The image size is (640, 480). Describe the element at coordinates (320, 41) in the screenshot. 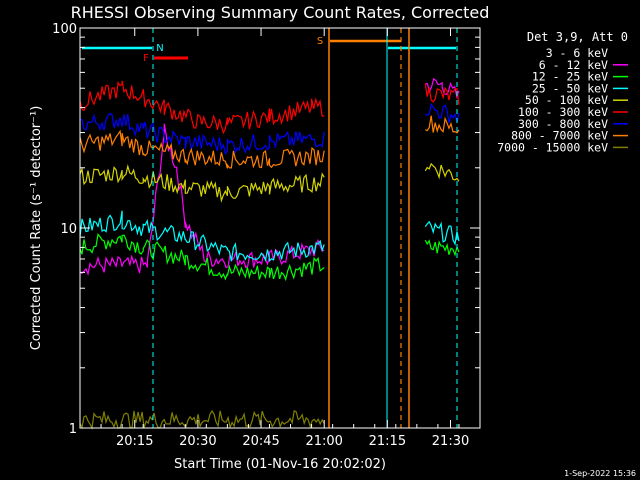

I see `annotation-s: S` at that location.